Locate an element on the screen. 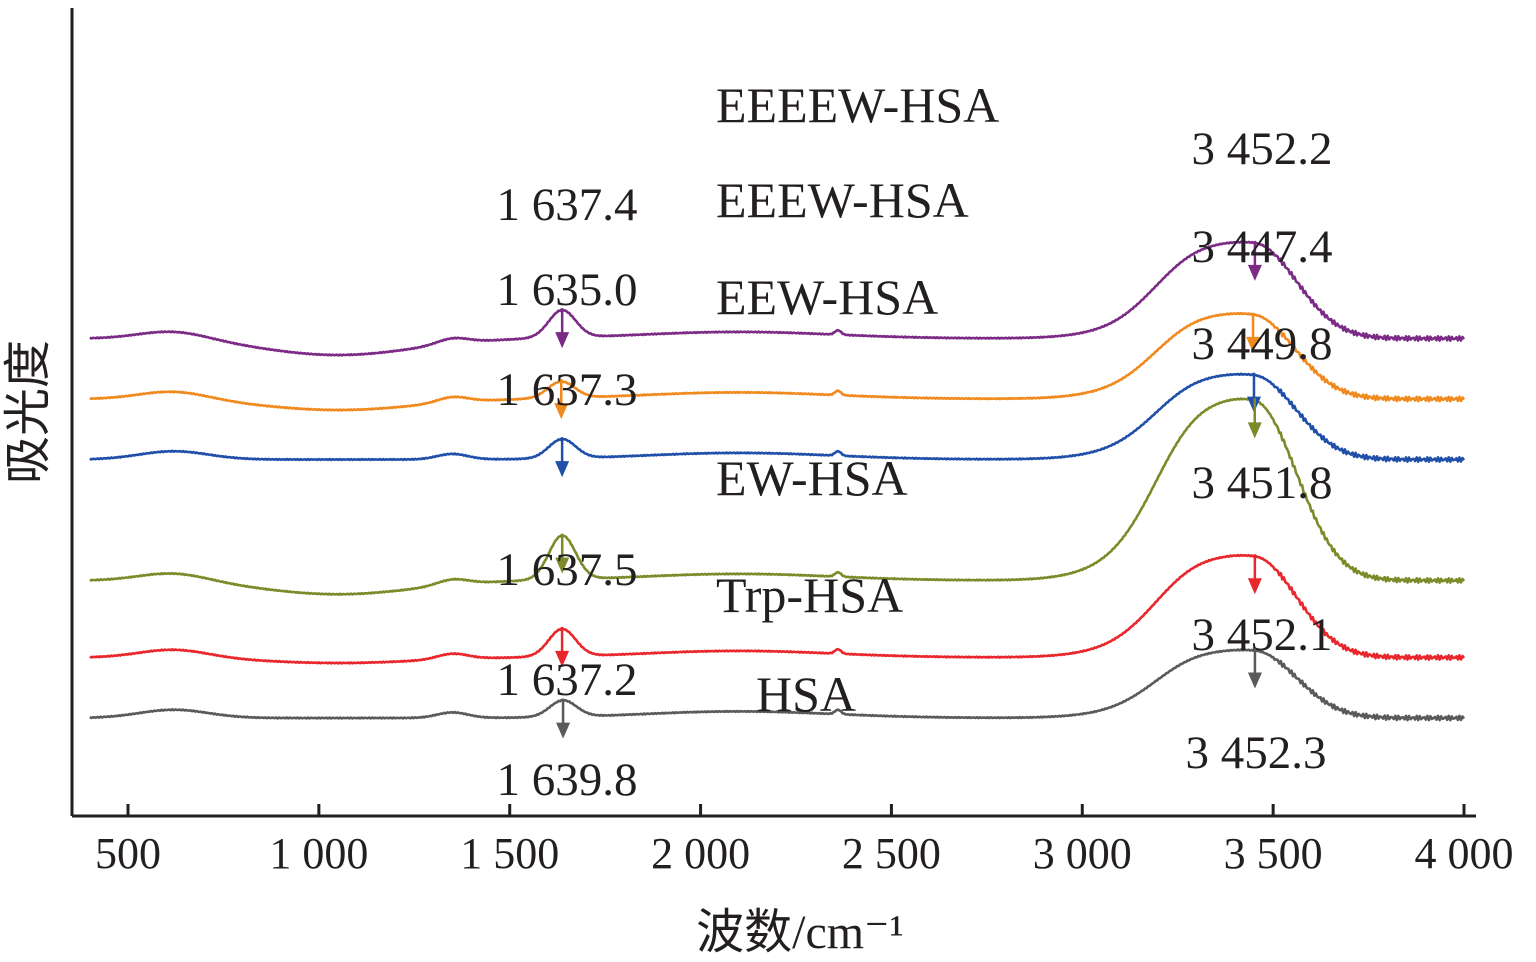 The height and width of the screenshot is (962, 1536). peak-label: 1 637.4 is located at coordinates (567, 205).